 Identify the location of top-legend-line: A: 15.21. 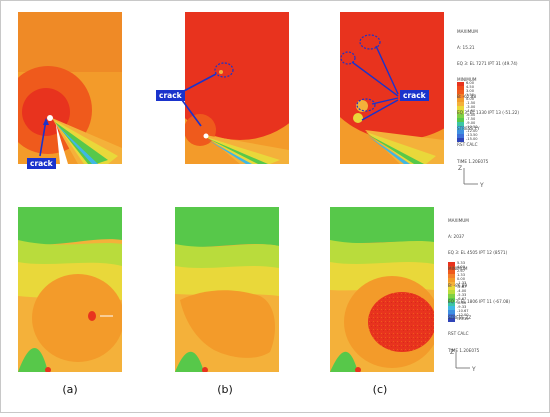
(466, 48).